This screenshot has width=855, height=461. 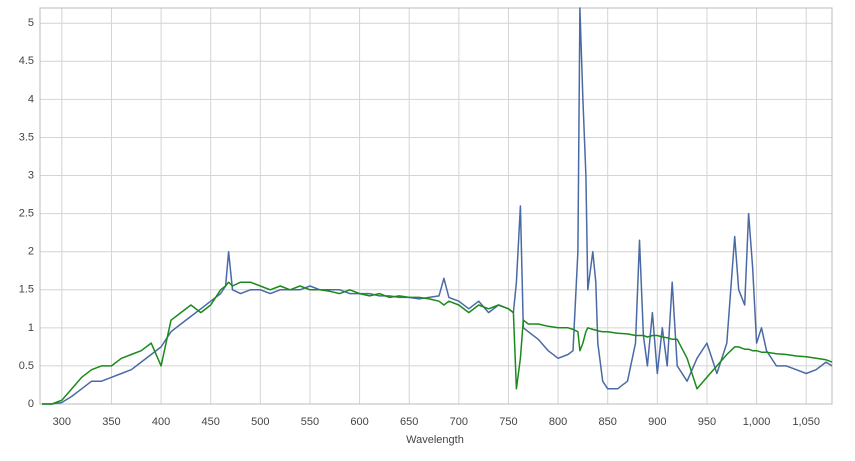 I want to click on x-tick-label: 450, so click(x=211, y=422).